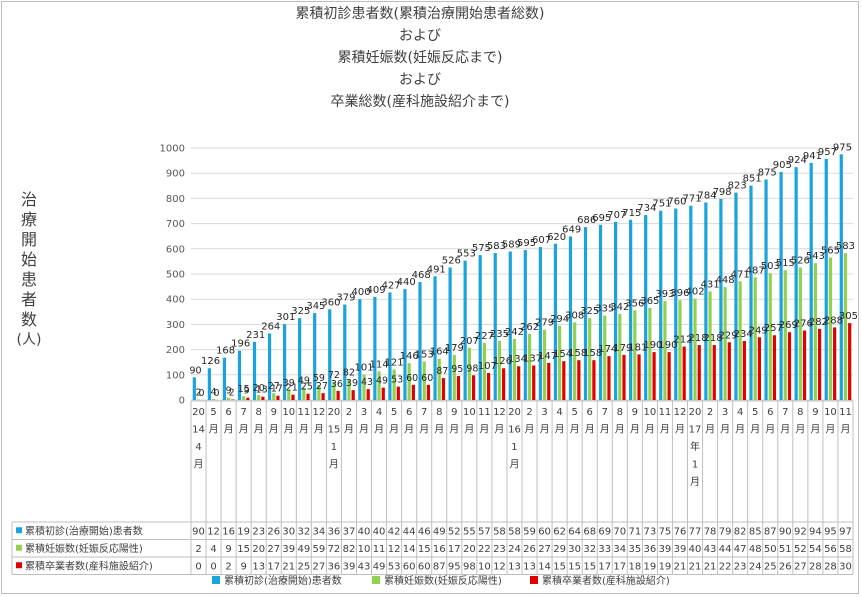  Describe the element at coordinates (367, 382) in the screenshot. I see `data-label-3: 43` at that location.